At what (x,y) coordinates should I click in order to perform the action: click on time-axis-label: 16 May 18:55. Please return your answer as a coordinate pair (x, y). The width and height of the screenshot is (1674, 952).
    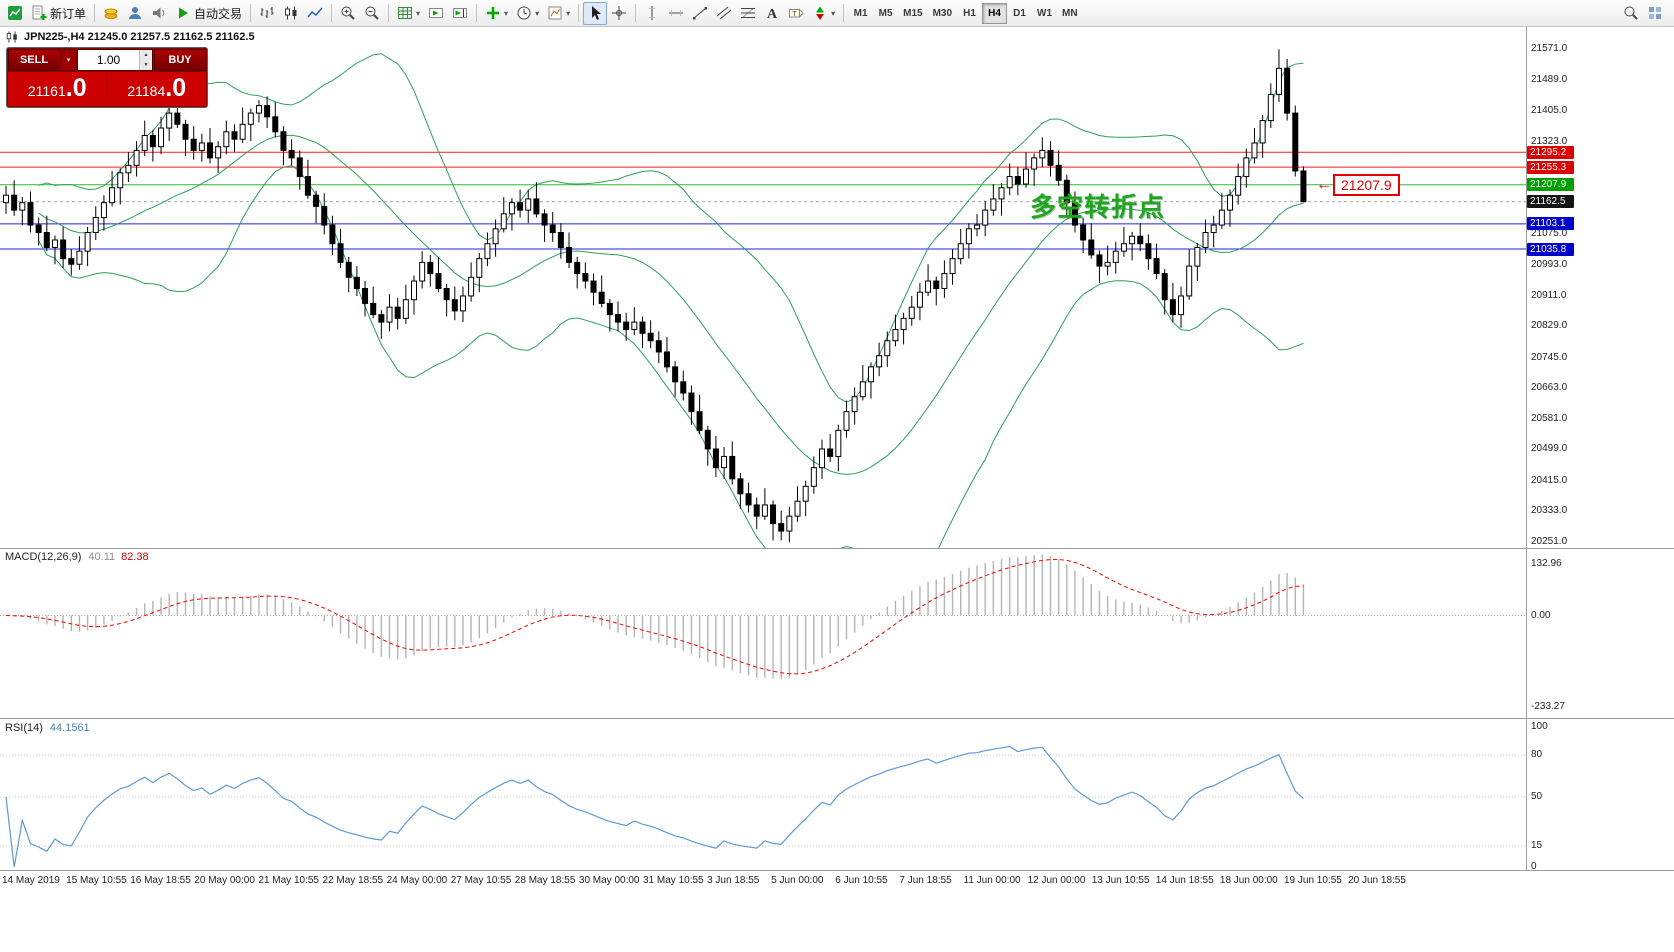
    Looking at the image, I should click on (160, 880).